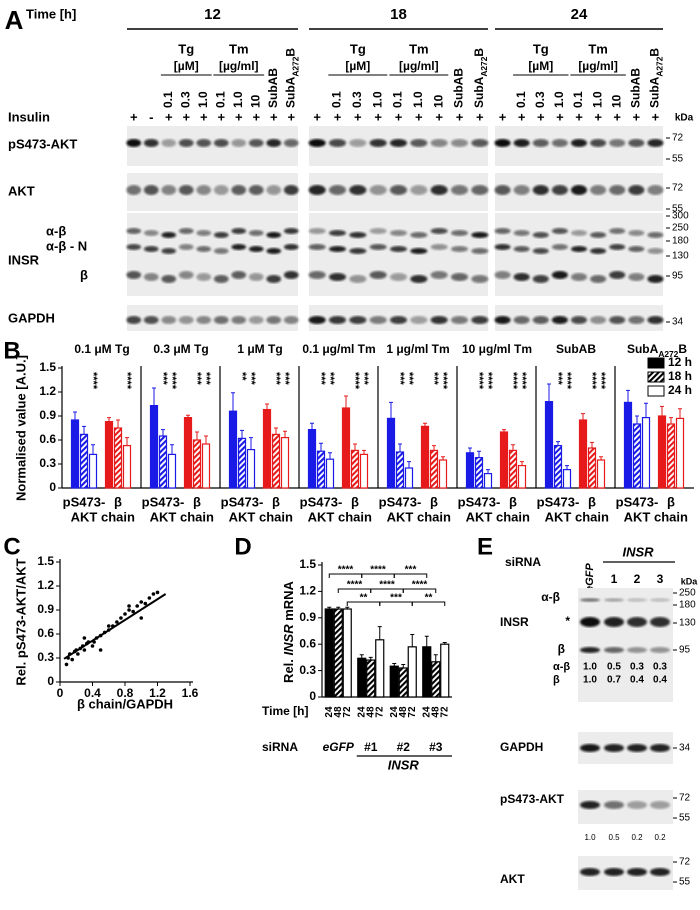 The image size is (700, 910). I want to click on y-tick-label: 0.6, so click(45, 633).